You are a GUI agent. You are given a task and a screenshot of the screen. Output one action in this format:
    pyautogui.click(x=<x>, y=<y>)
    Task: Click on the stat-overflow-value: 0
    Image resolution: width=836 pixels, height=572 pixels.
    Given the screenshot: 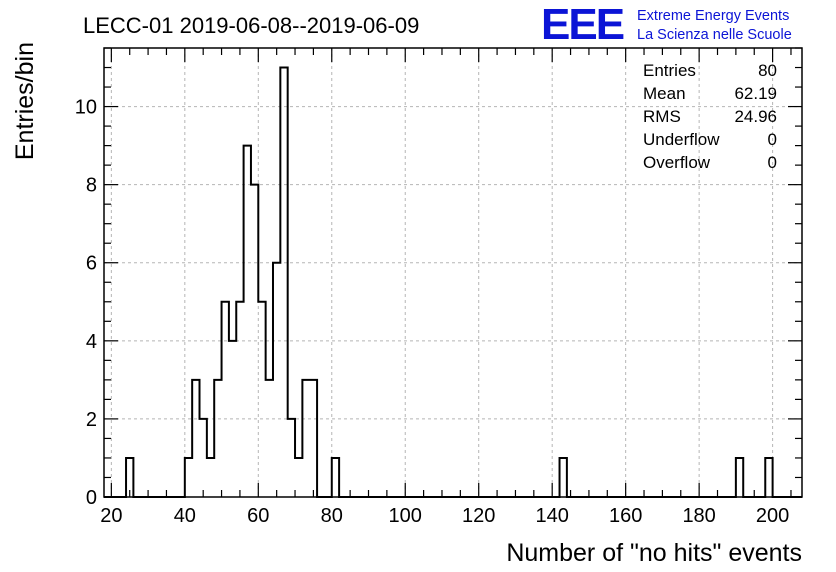 What is the action you would take?
    pyautogui.click(x=772, y=162)
    